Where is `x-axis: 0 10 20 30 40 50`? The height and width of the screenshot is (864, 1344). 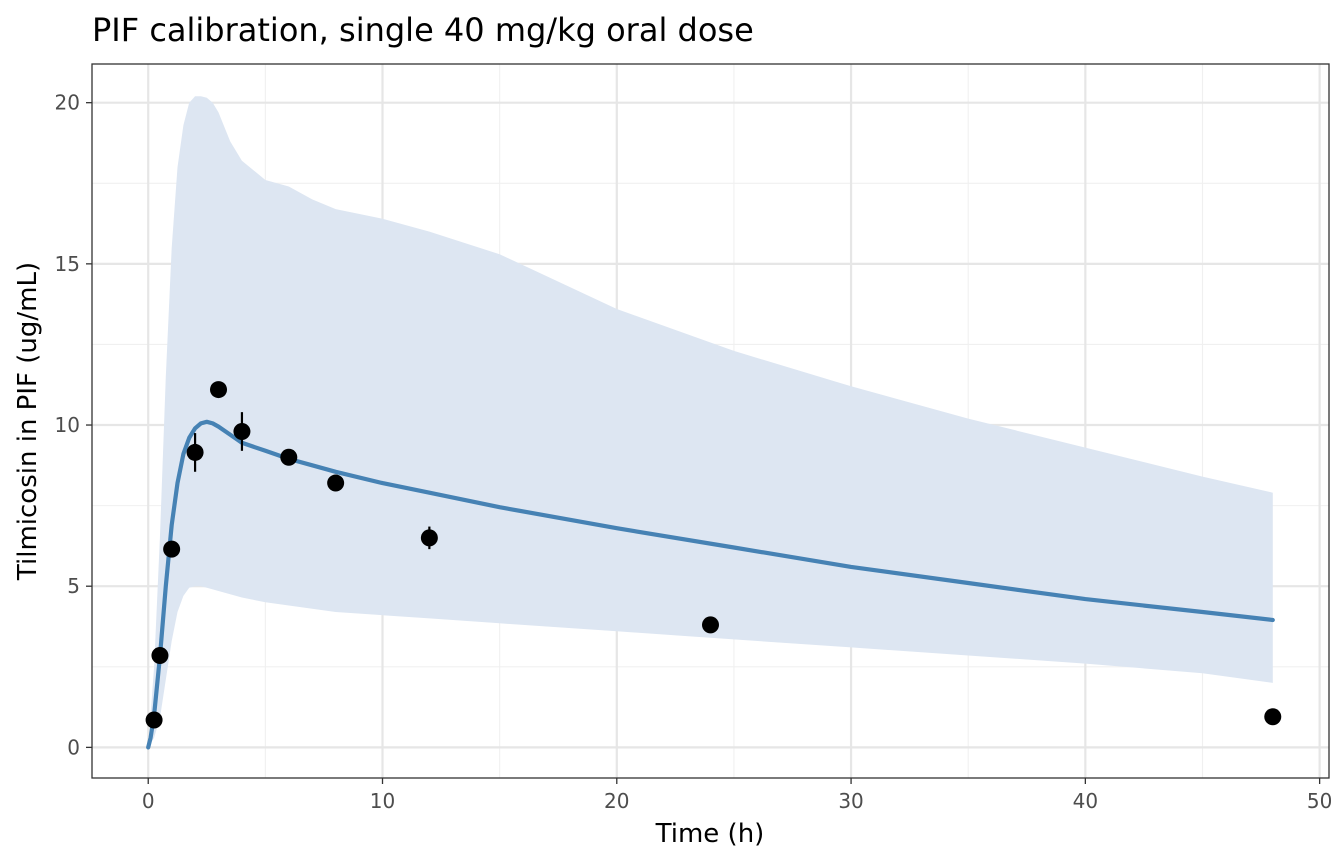 x-axis: 0 10 20 30 40 50 is located at coordinates (737, 795).